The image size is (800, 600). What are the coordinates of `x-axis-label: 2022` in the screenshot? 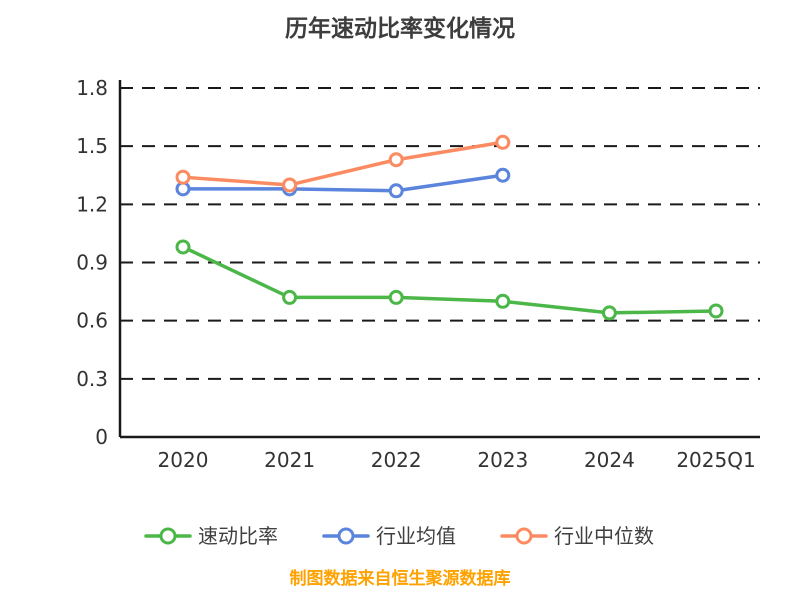 It's located at (396, 460).